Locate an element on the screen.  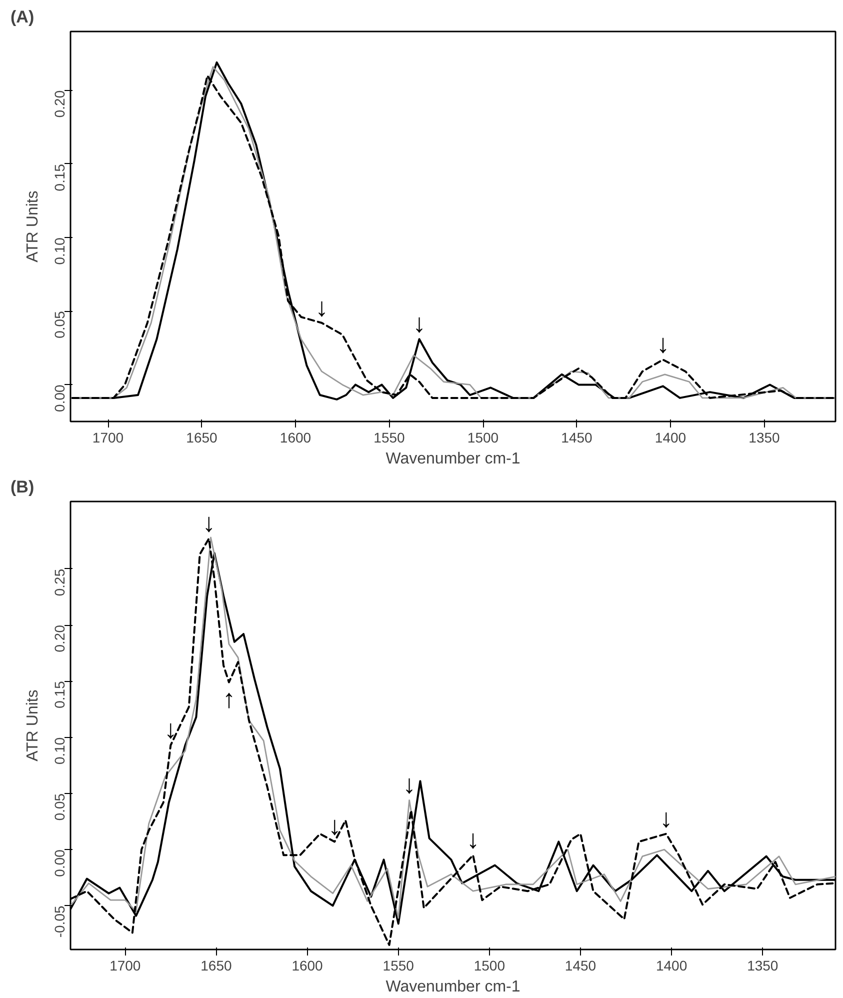
chart-title: (A) is located at coordinates (22, 17).